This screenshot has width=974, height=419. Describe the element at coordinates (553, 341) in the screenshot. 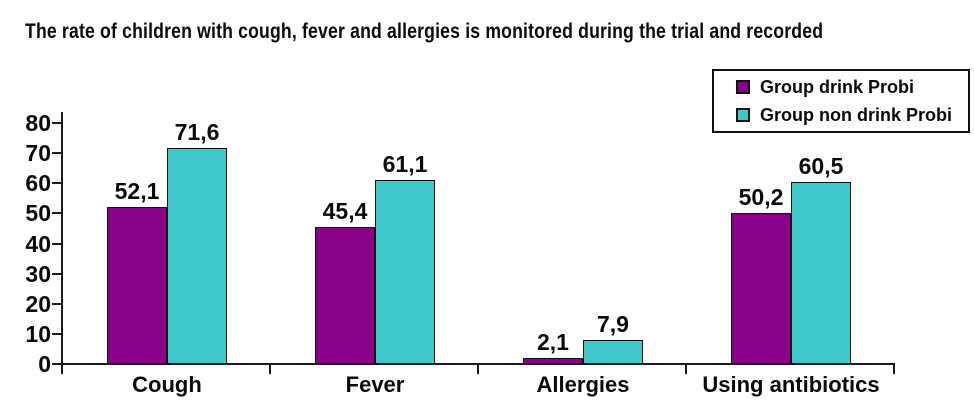

I see `value-label-group-drink-probi-allergies: 2,1` at that location.